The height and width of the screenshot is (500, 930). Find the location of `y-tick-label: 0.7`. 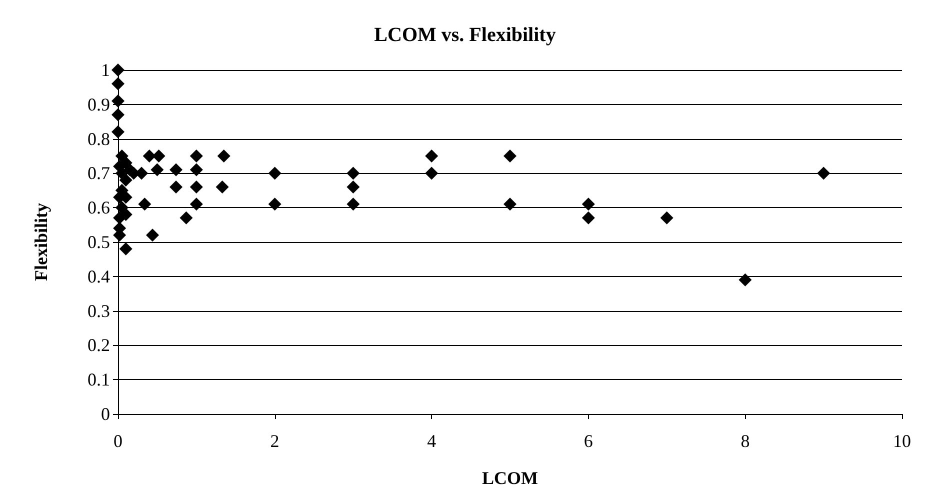

y-tick-label: 0.7 is located at coordinates (99, 173).